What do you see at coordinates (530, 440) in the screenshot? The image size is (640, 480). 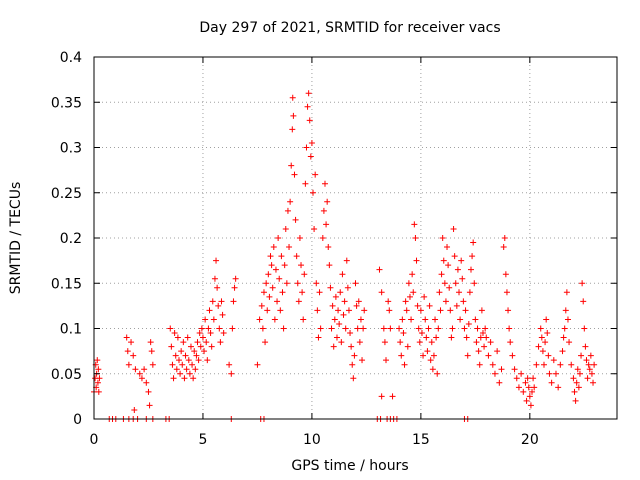 I see `x-tick-label: 20` at bounding box center [530, 440].